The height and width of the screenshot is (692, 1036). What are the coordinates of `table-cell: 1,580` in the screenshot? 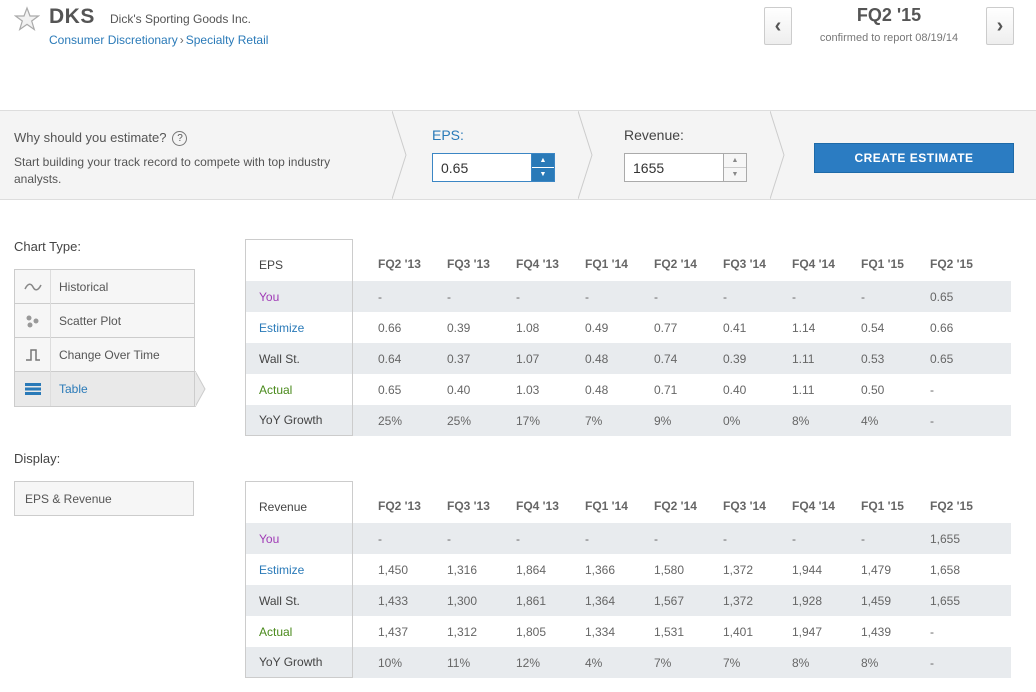 It's located at (669, 569).